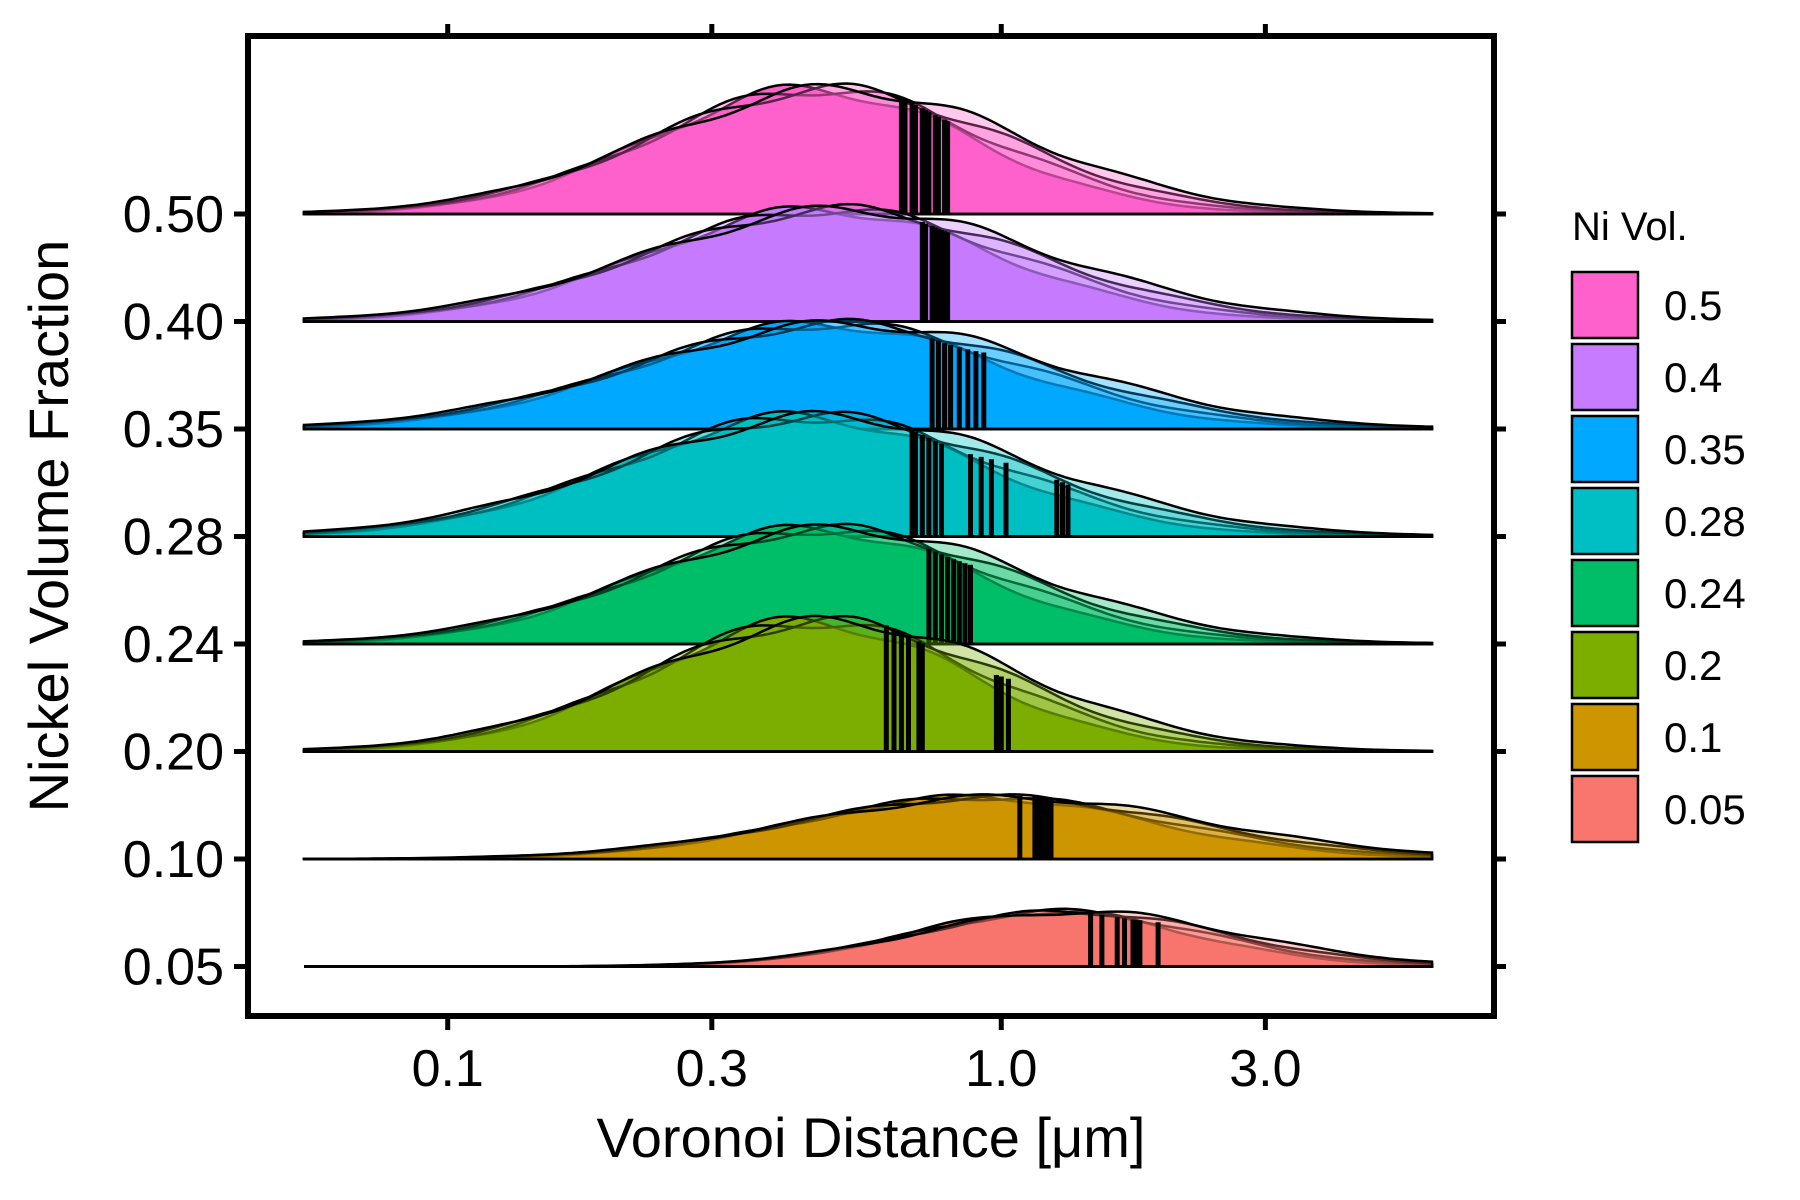 The height and width of the screenshot is (1200, 1800). What do you see at coordinates (1605, 737) in the screenshot?
I see `legend-key-0.1` at bounding box center [1605, 737].